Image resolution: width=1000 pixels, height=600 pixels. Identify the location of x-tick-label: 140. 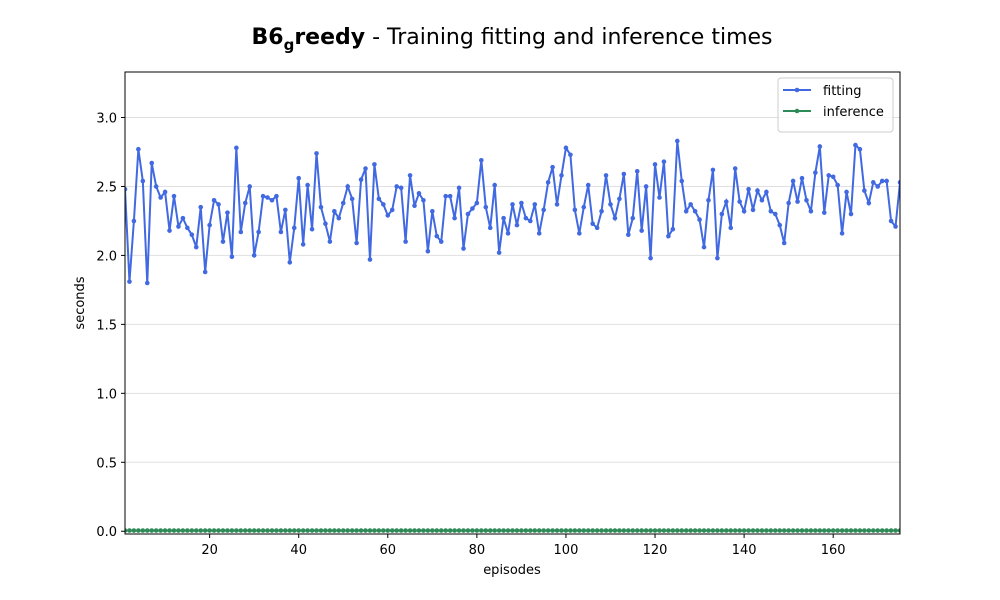
(744, 550).